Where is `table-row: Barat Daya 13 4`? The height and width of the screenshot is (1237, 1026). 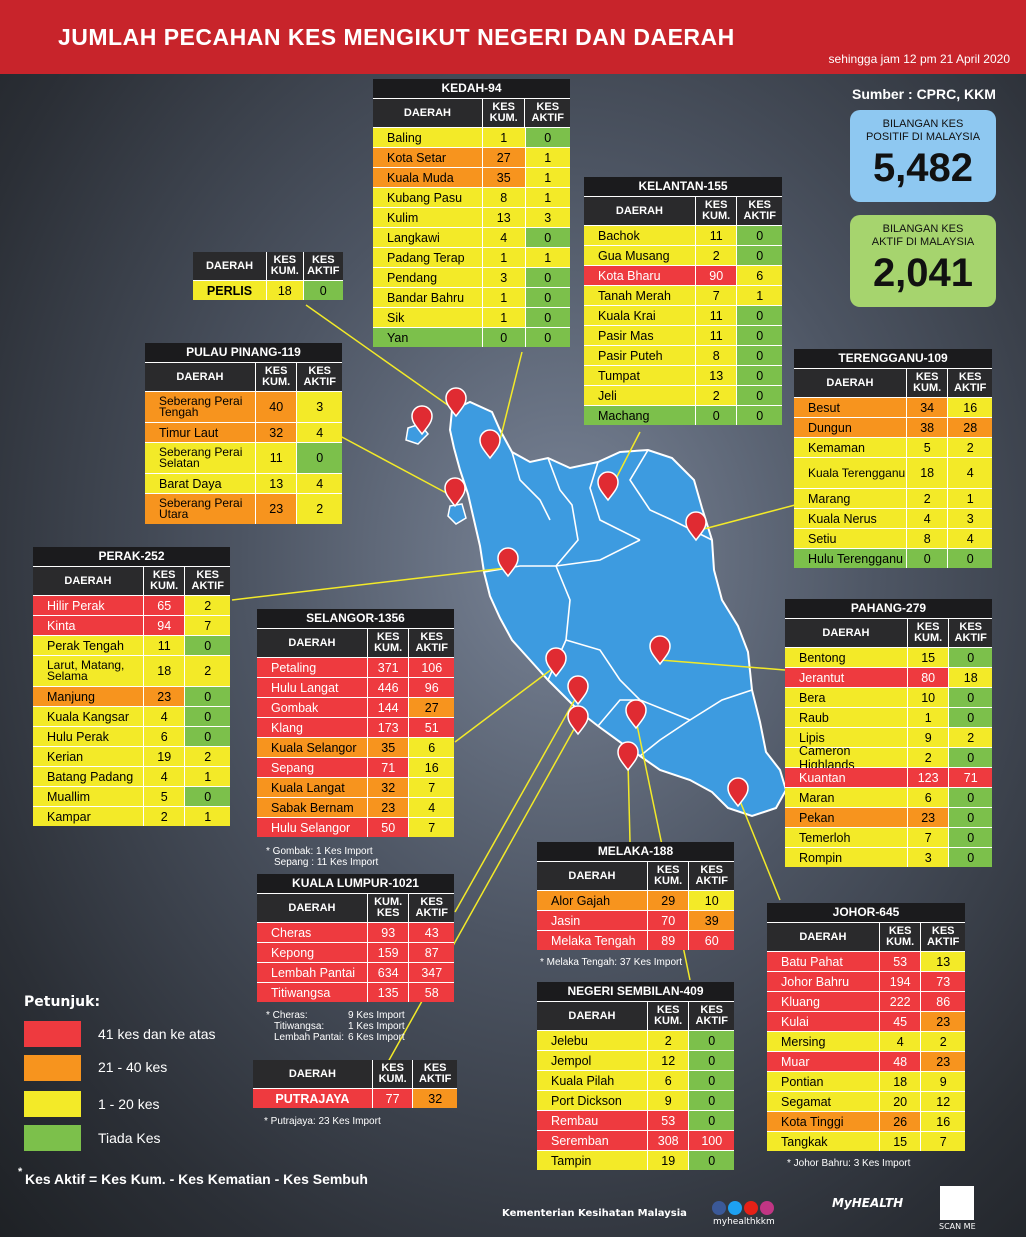 table-row: Barat Daya 13 4 is located at coordinates (243, 483).